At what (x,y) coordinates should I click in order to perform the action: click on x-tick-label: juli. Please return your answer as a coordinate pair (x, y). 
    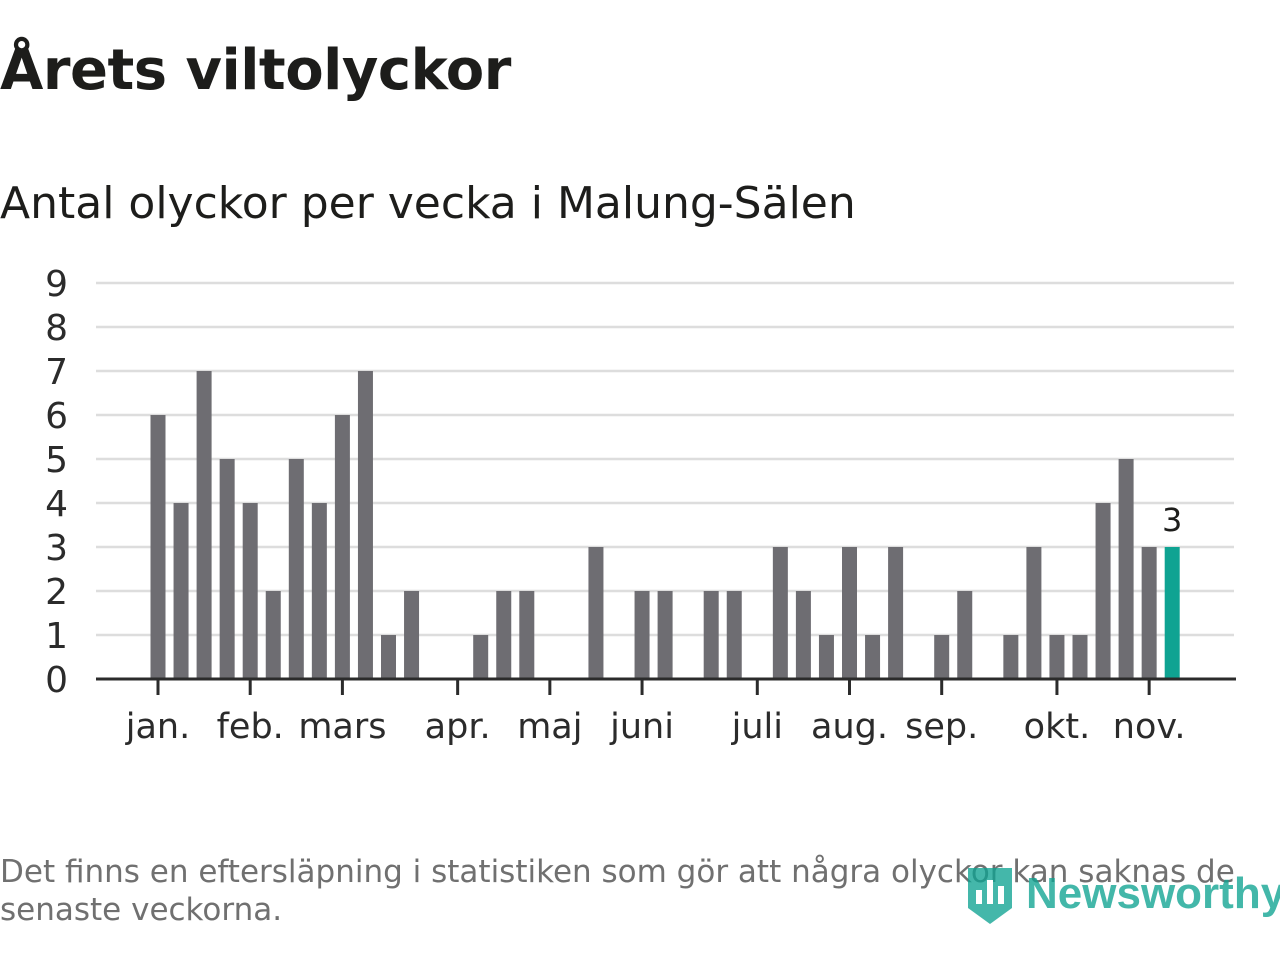
    Looking at the image, I should click on (757, 727).